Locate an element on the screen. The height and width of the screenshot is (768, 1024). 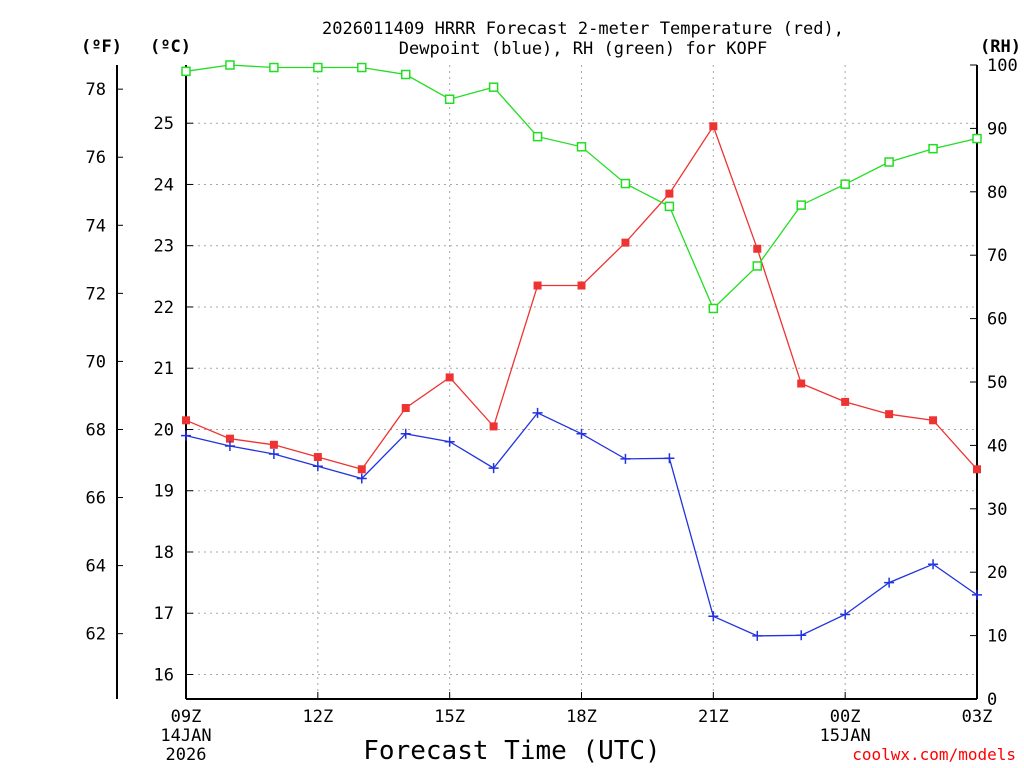
celsius-tick-label: 16 is located at coordinates (164, 675).